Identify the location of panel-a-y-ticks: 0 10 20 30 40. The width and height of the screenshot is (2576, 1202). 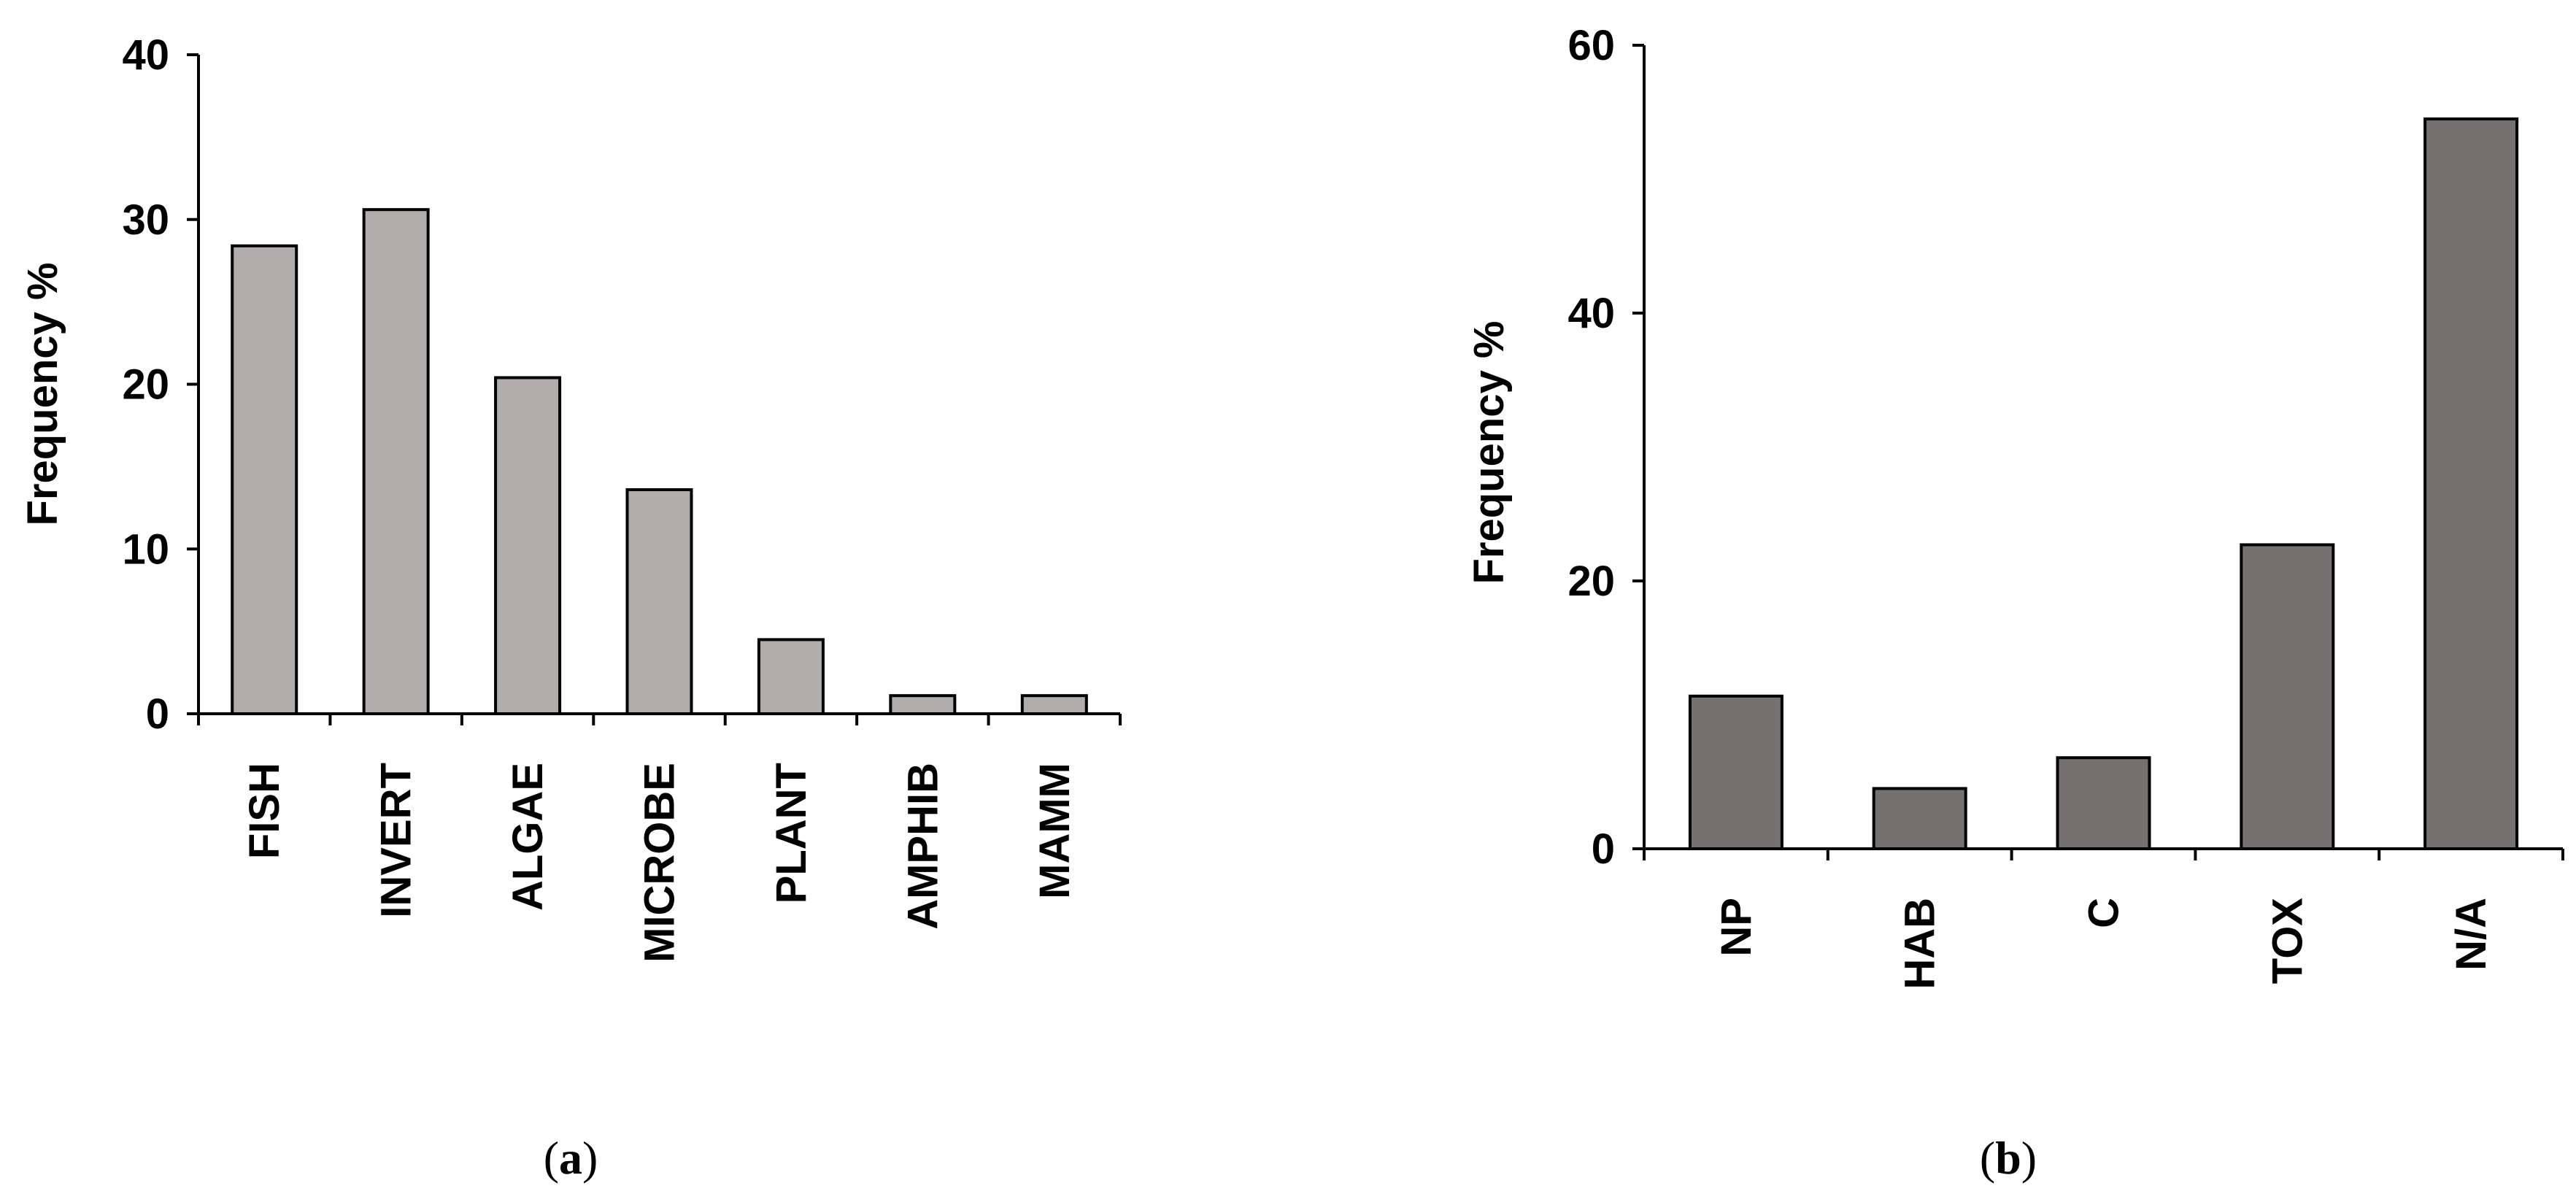
(160, 384).